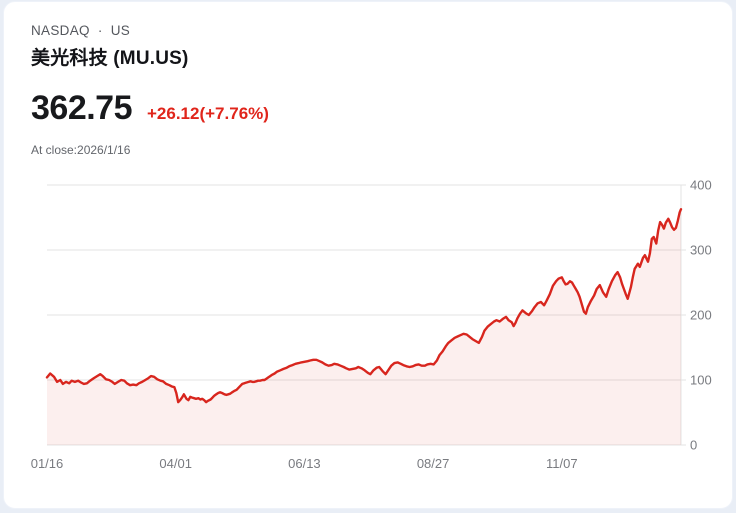  Describe the element at coordinates (208, 113) in the screenshot. I see `price-change: +26.12(+7.76%)` at that location.